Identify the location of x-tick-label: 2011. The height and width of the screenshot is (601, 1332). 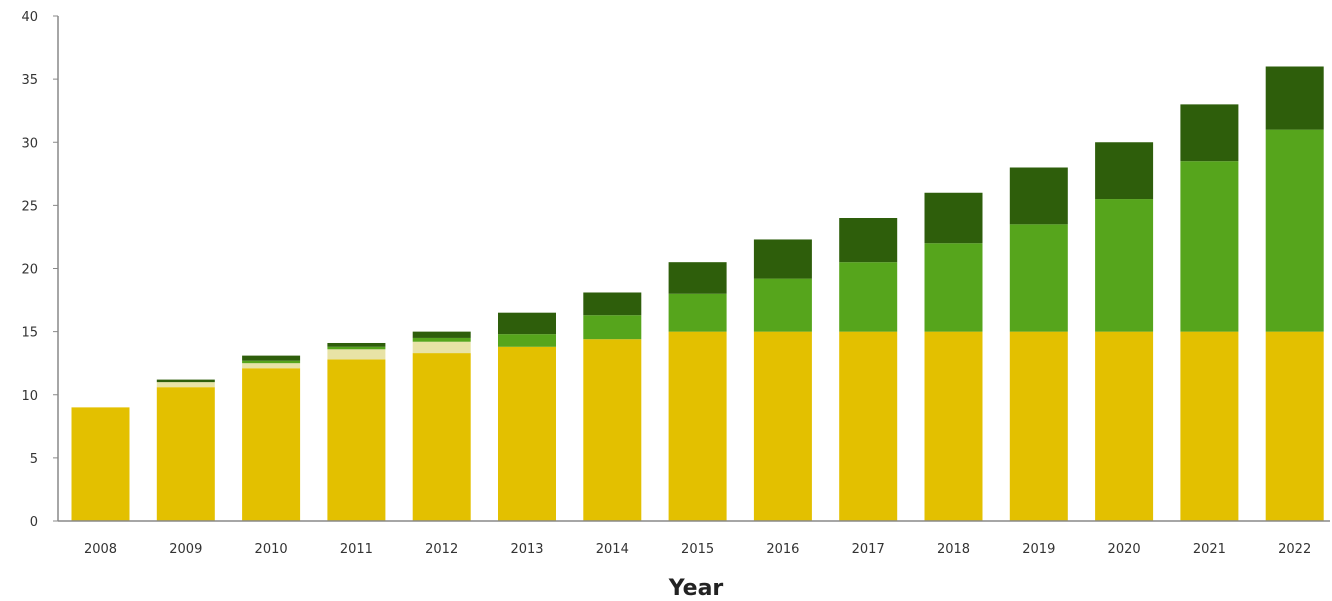
(356, 549).